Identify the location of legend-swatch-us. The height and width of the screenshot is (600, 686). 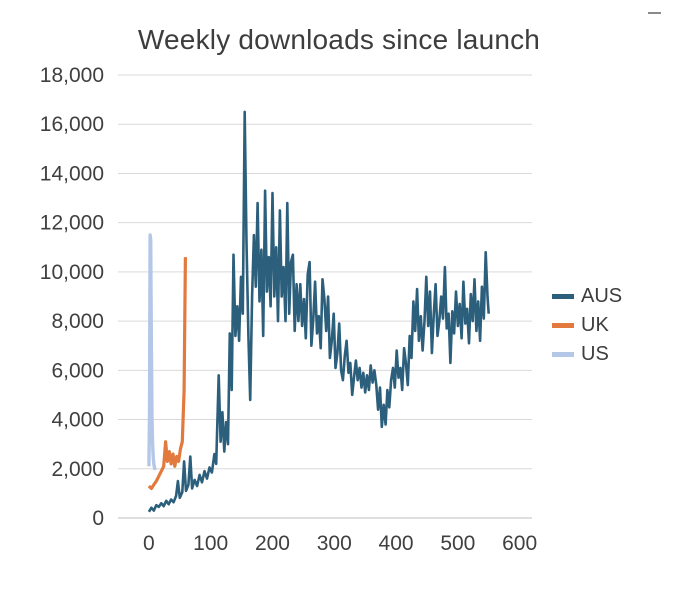
(563, 354).